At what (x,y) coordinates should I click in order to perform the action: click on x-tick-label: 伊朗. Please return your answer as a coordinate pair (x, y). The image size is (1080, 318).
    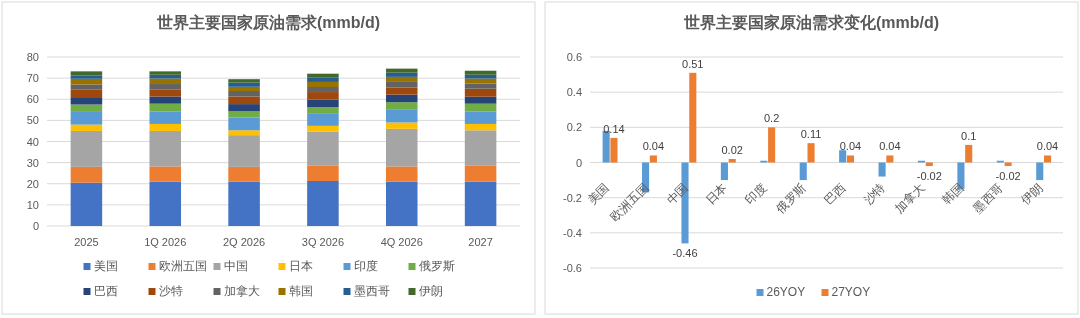
    Looking at the image, I should click on (1032, 194).